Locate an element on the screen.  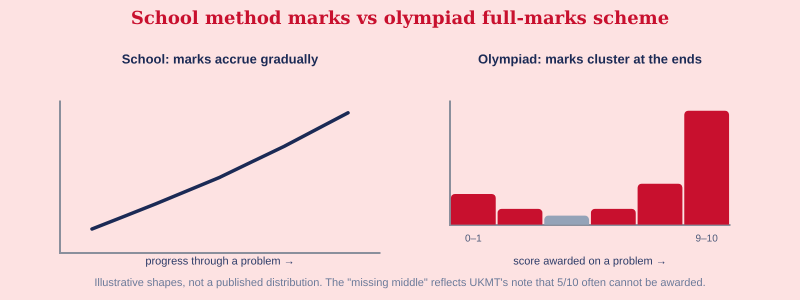
chart-title: School: marks accrue gradually is located at coordinates (221, 58).